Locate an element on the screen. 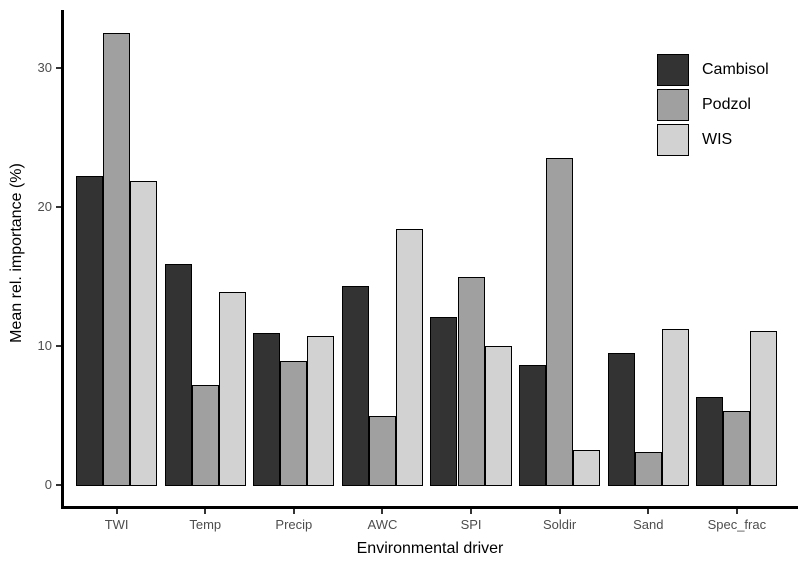  legend: Cambisol Podzol WIS is located at coordinates (713, 106).